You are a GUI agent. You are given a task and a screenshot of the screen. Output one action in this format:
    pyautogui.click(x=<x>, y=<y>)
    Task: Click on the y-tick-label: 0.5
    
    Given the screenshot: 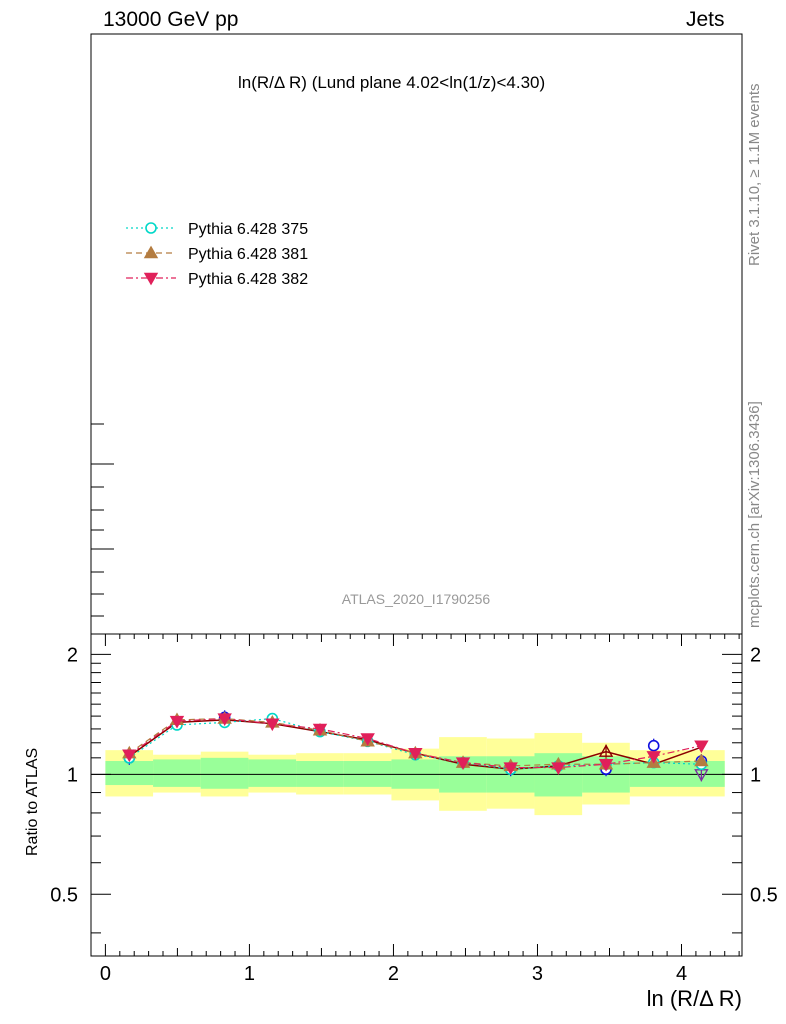 What is the action you would take?
    pyautogui.click(x=64, y=895)
    